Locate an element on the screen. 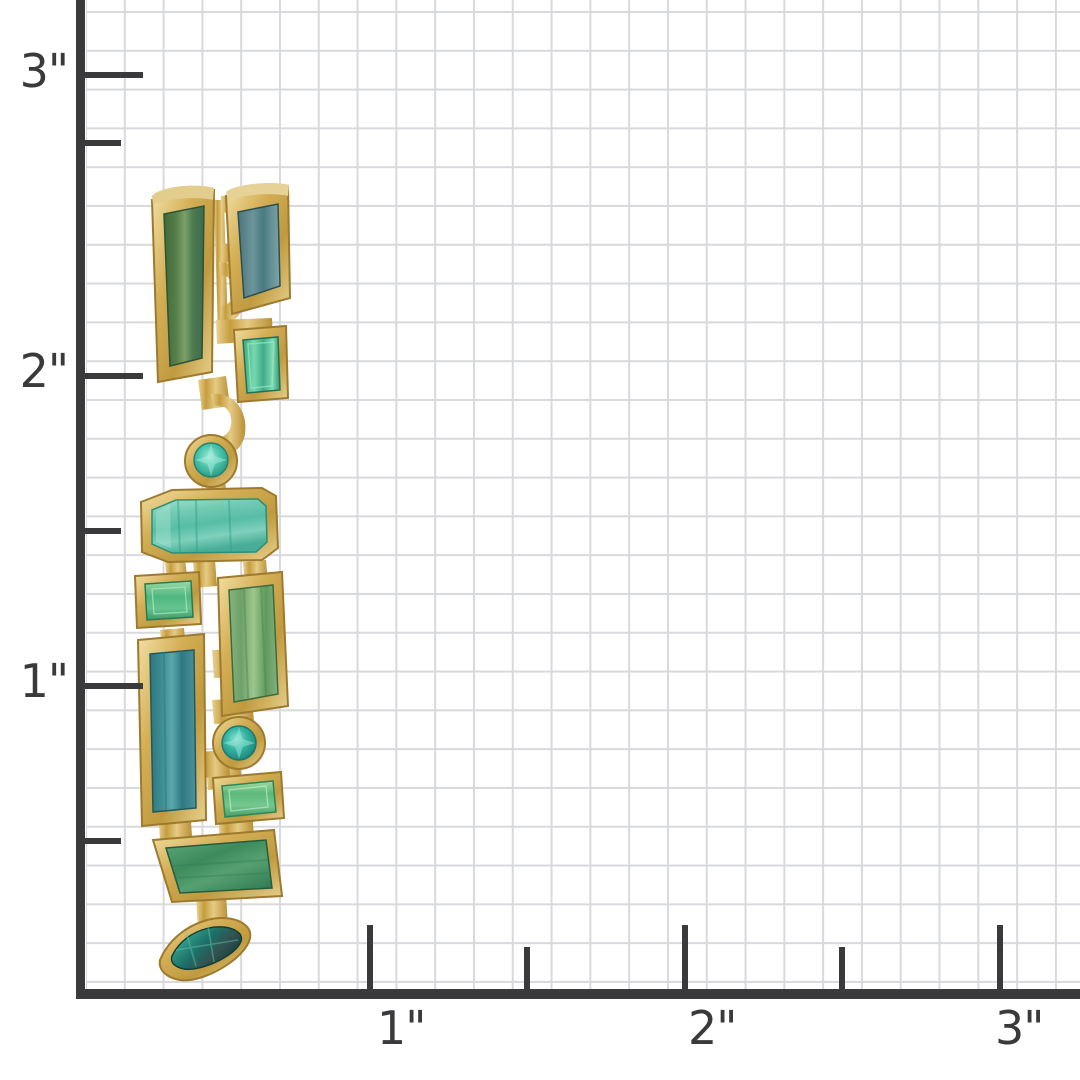  x-axis-line is located at coordinates (578, 994).